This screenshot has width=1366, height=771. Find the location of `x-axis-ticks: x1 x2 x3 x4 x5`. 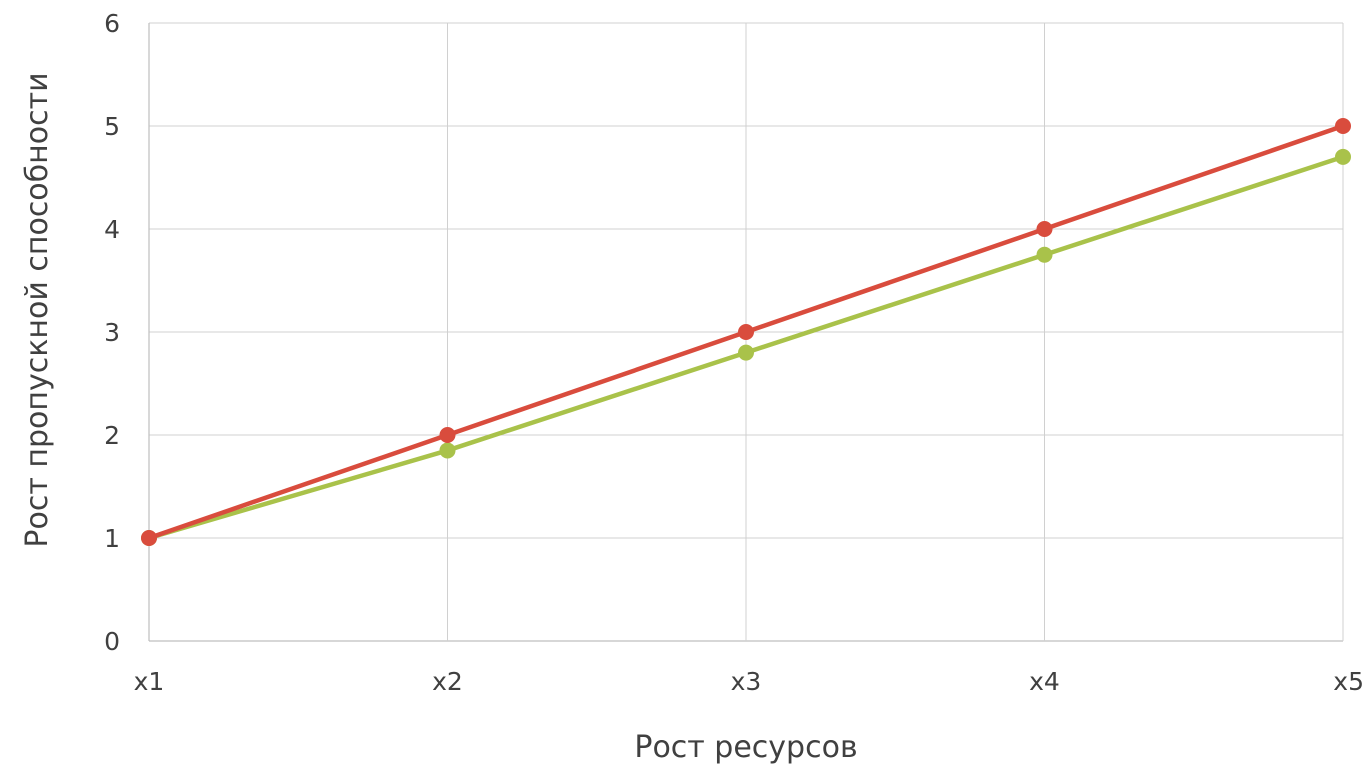

x-axis-ticks: x1 x2 x3 x4 x5 is located at coordinates (749, 681).